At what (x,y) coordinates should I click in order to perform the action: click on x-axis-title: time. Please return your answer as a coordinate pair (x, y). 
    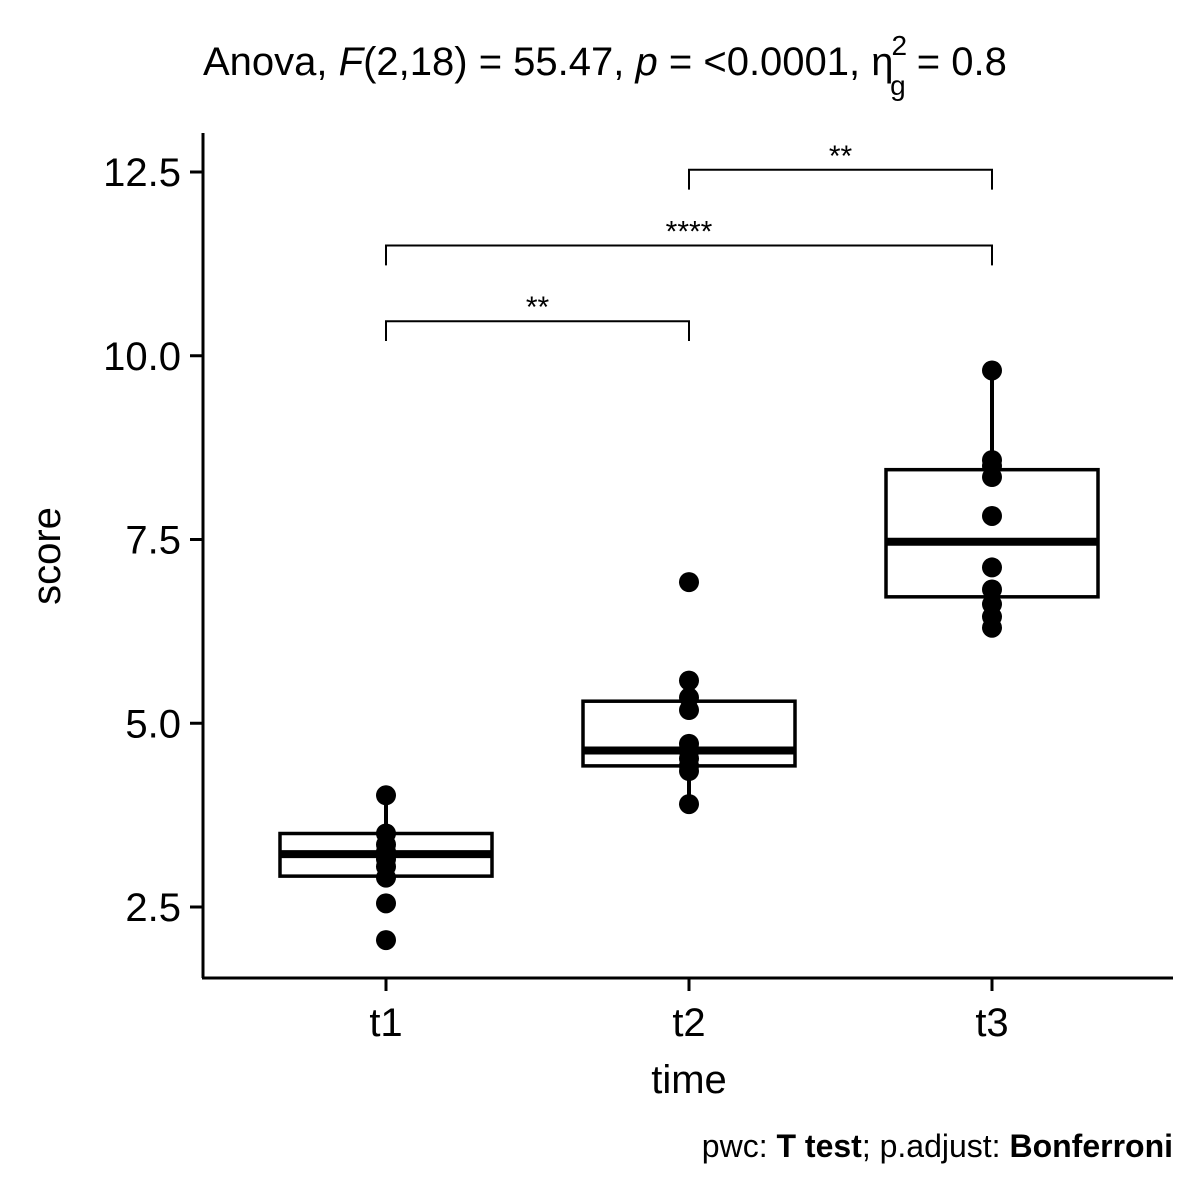
    Looking at the image, I should click on (689, 1080).